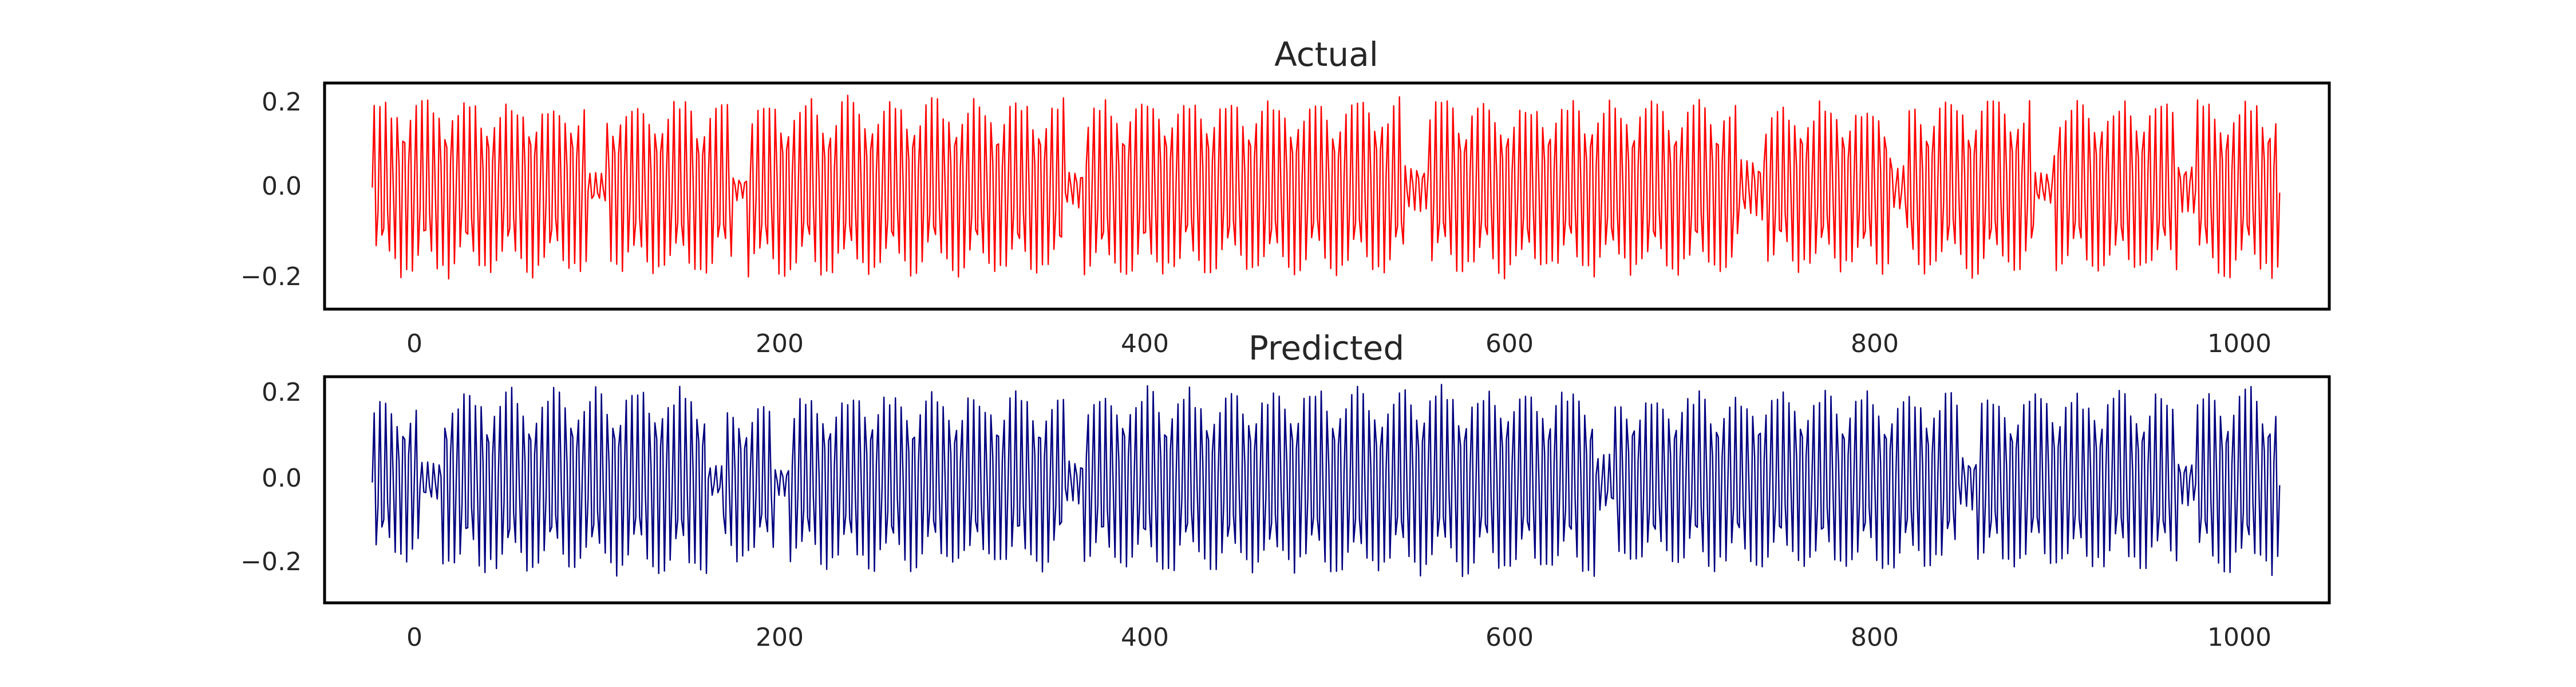  What do you see at coordinates (1338, 638) in the screenshot?
I see `x-ticks-predicted: 0 200 400 600 800 1000` at bounding box center [1338, 638].